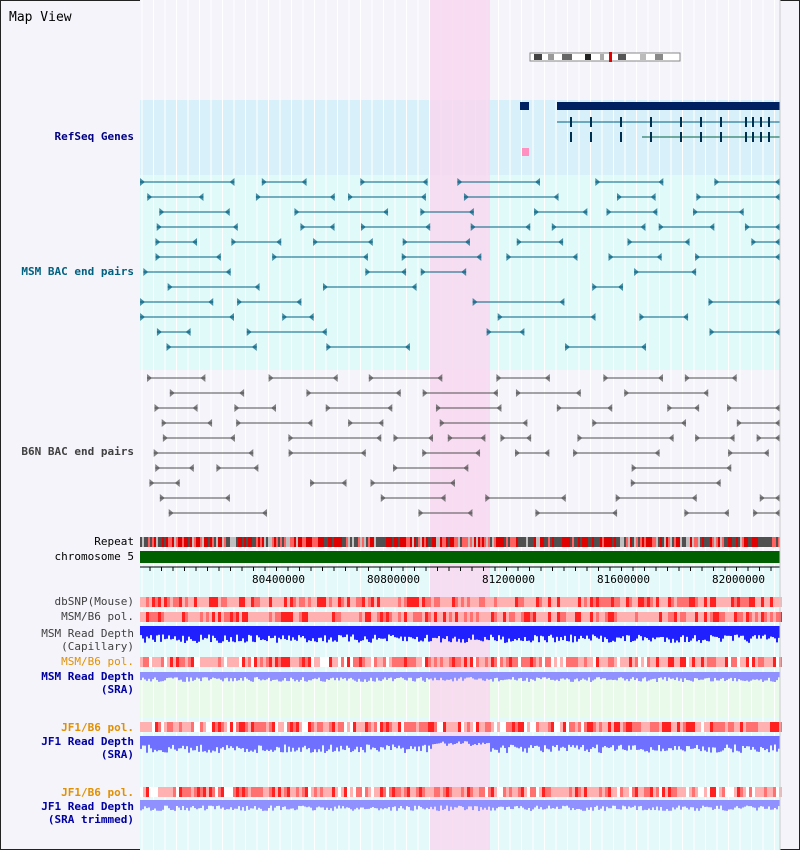 The width and height of the screenshot is (800, 850). Describe the element at coordinates (87, 741) in the screenshot. I see `jf1-read-depth-sra-label: JF1 Read Depth` at that location.